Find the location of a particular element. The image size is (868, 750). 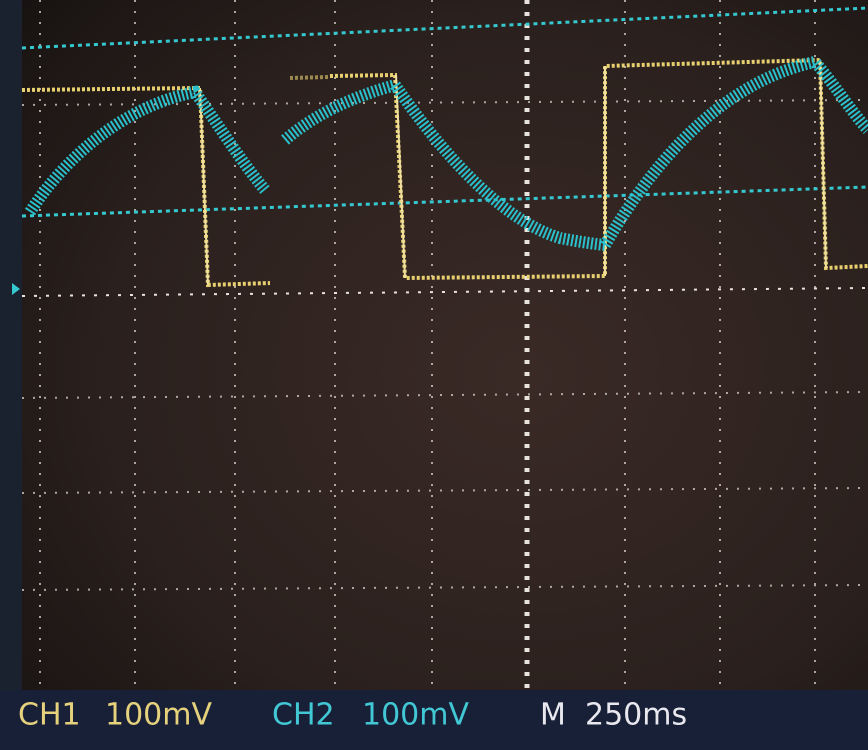

ch2-label: CH2 is located at coordinates (303, 715).